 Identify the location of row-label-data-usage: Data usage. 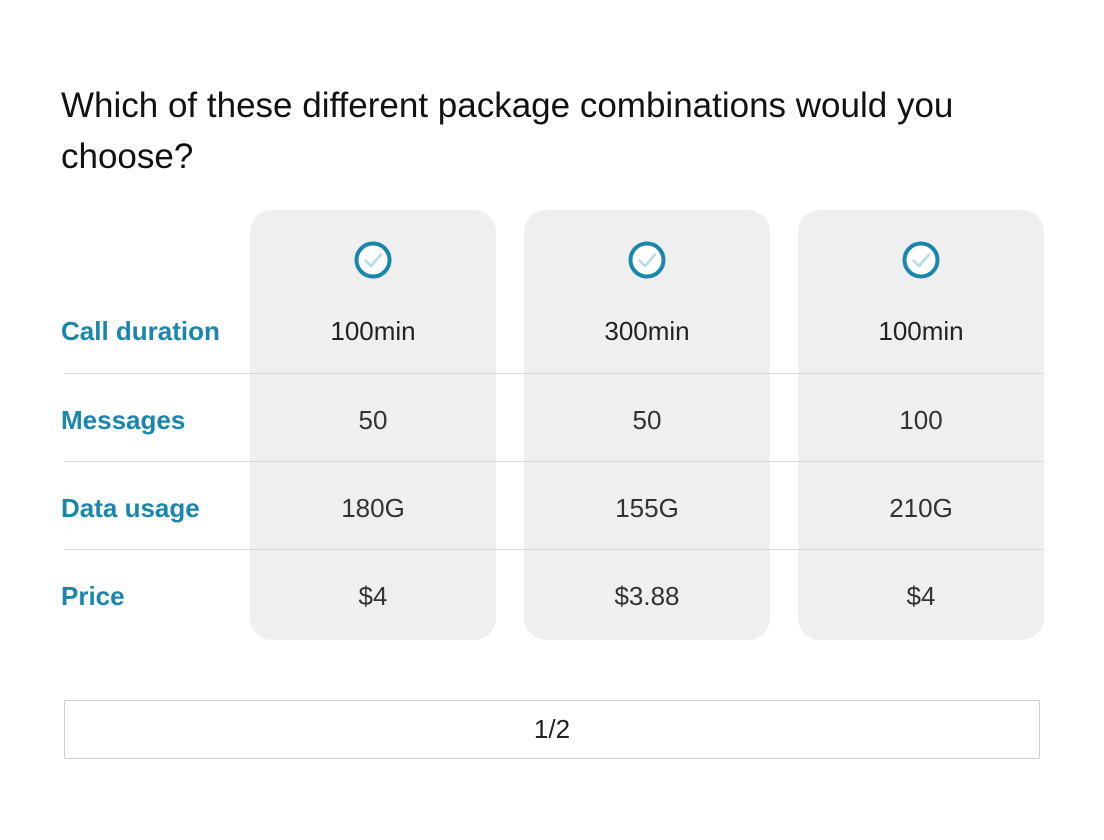
(130, 508).